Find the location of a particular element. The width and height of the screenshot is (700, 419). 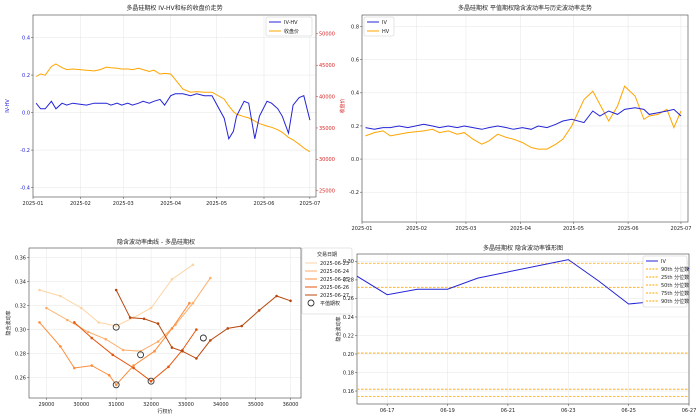

x-tick-label: 06-19 is located at coordinates (447, 411).